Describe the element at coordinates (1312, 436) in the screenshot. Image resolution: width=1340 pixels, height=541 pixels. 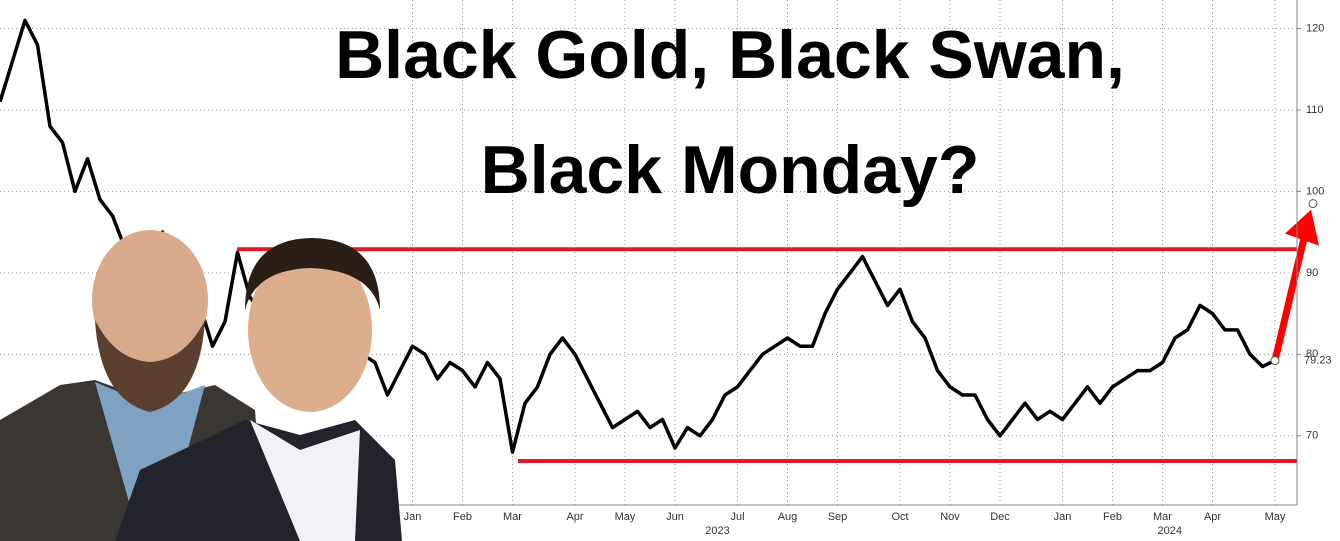
I see `y-tick-label: 70` at that location.